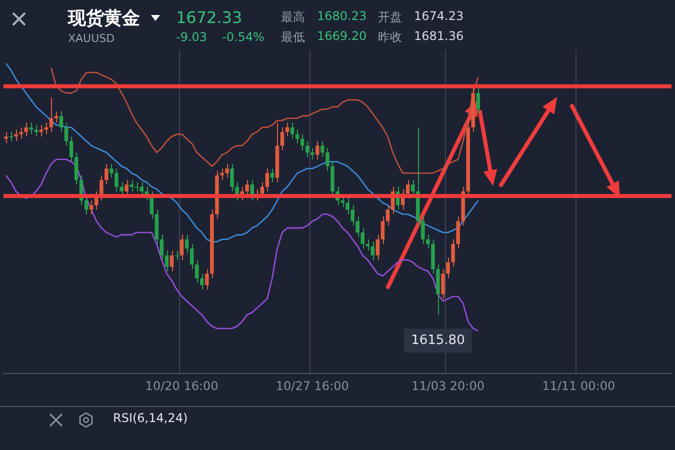 This screenshot has width=675, height=450. What do you see at coordinates (293, 37) in the screenshot?
I see `text: 最低` at bounding box center [293, 37].